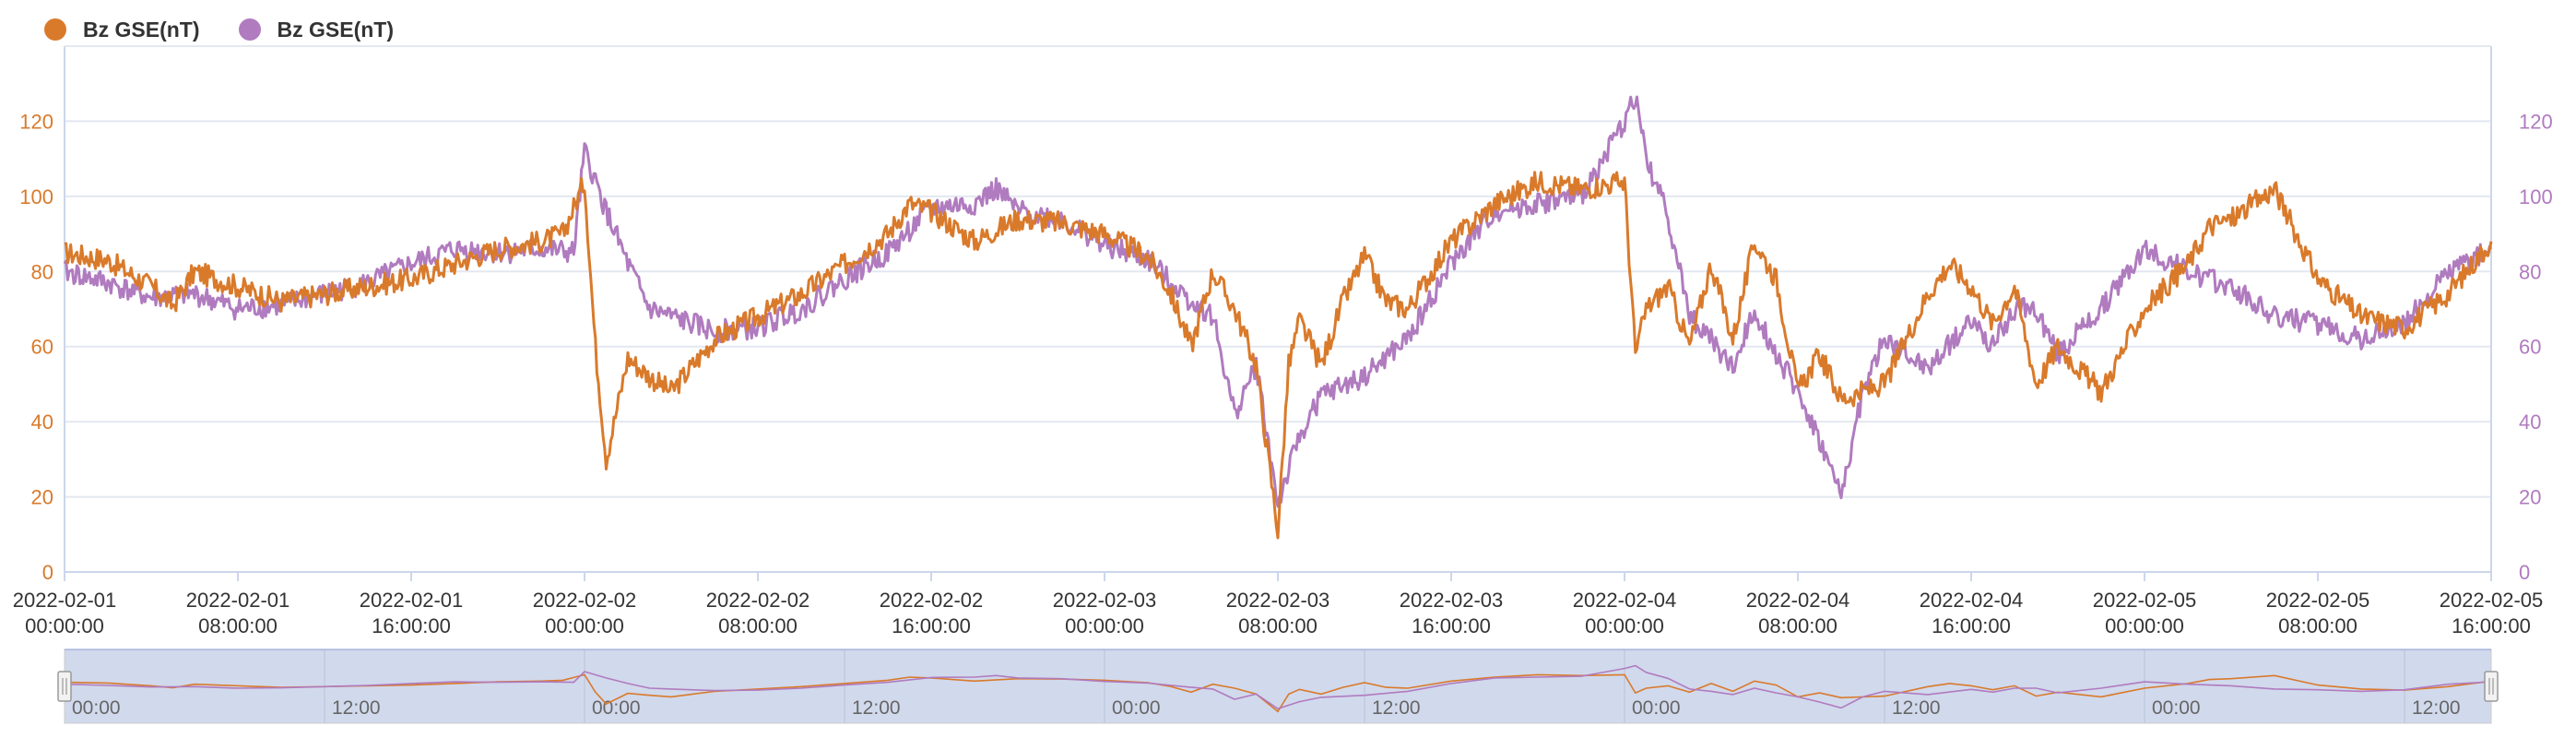 The width and height of the screenshot is (2576, 738). What do you see at coordinates (932, 613) in the screenshot?
I see `x-tick-label: 2022-02-02 16:00:00` at bounding box center [932, 613].